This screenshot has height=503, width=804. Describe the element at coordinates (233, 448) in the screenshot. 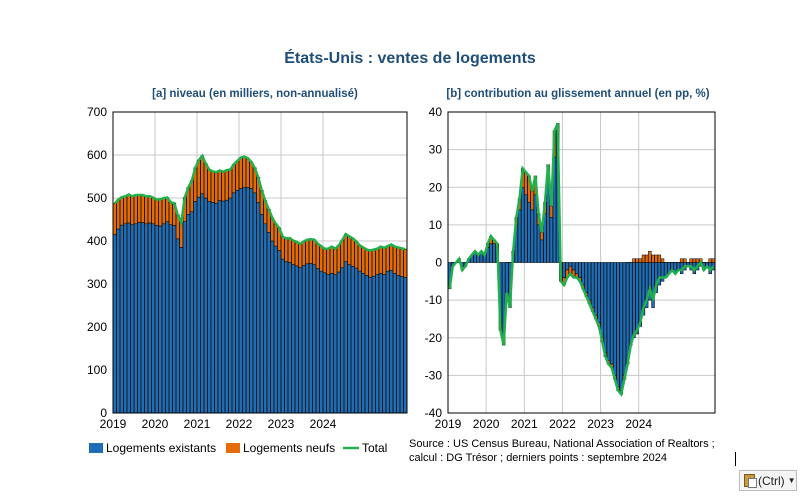

I see `legend-new-swatch` at that location.